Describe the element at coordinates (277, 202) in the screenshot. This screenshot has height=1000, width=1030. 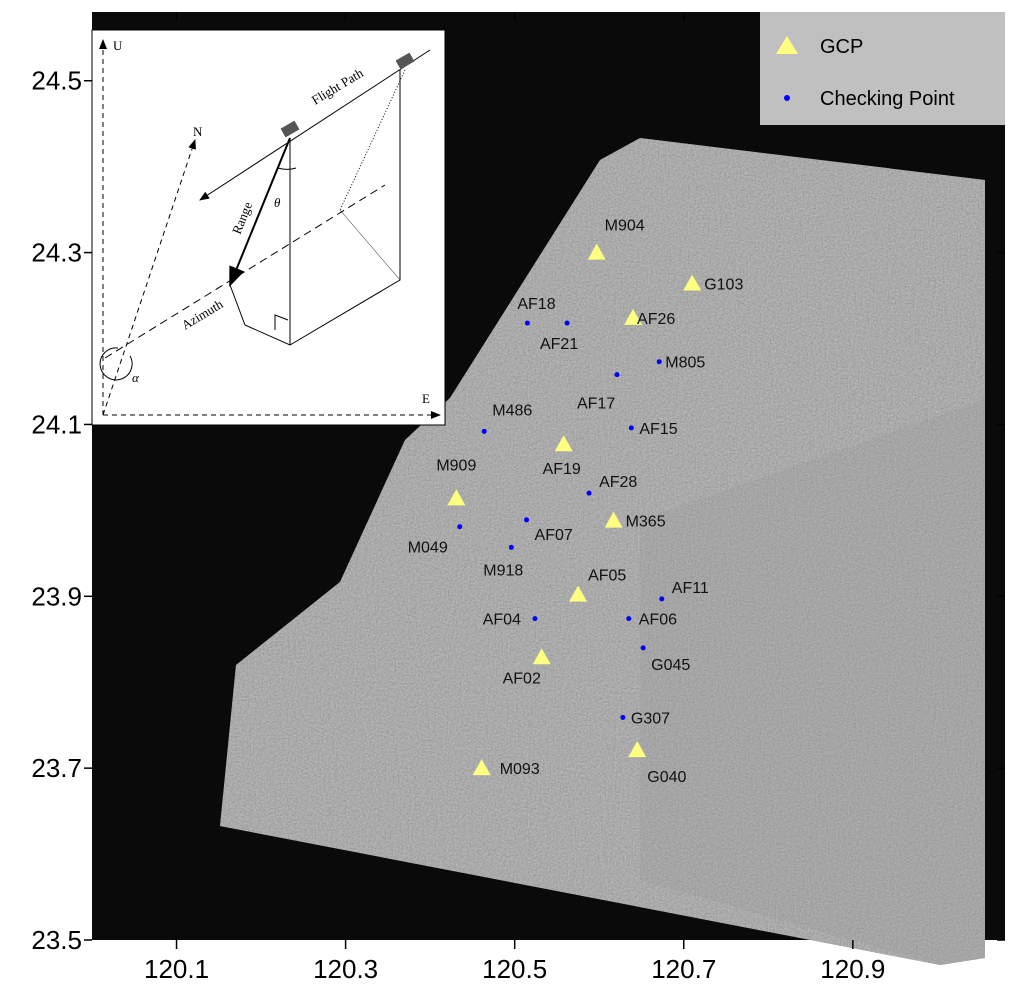
I see `label: θ` at that location.